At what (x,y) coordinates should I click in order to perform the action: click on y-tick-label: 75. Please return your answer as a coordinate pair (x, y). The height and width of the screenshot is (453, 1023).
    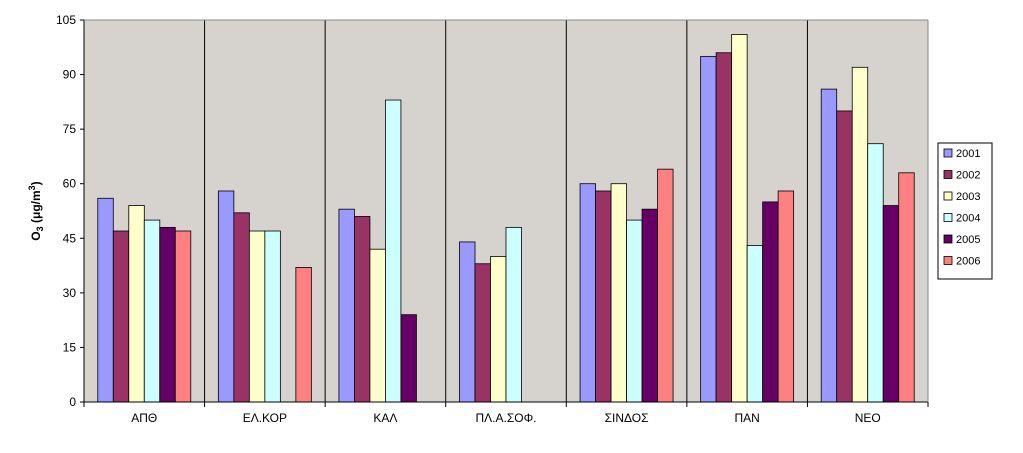
    Looking at the image, I should click on (70, 129).